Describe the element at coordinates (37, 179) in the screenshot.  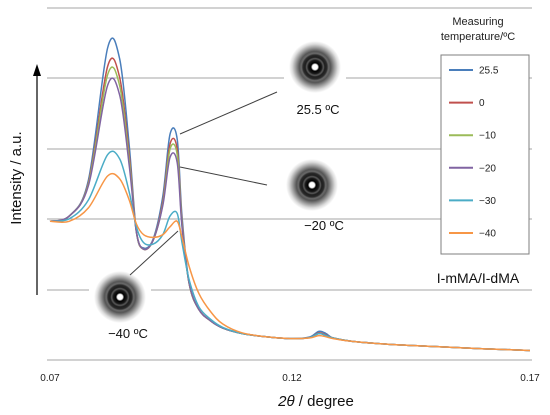
I see `y-axis-arrow` at that location.